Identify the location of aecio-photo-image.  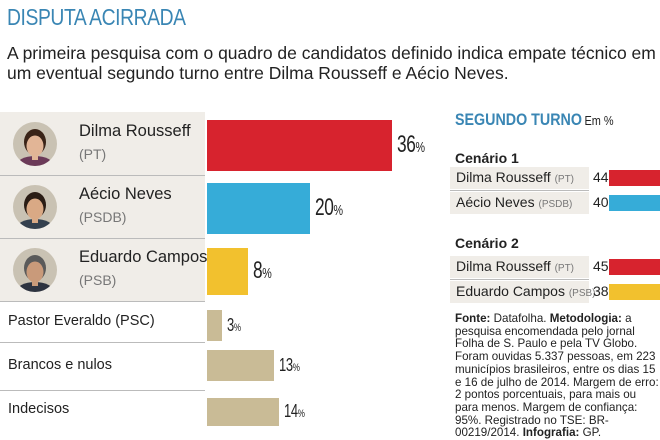
(35, 207).